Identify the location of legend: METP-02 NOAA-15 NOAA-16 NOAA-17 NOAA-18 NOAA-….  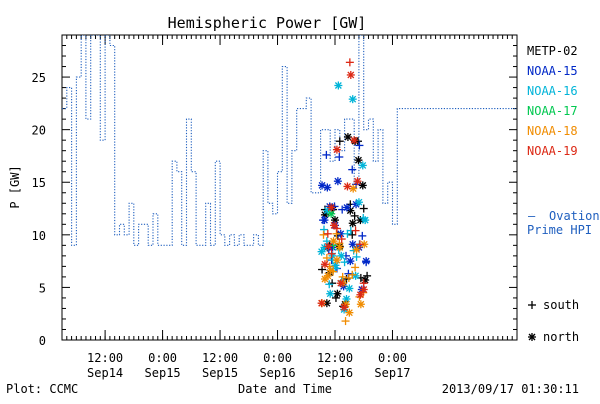
(553, 194).